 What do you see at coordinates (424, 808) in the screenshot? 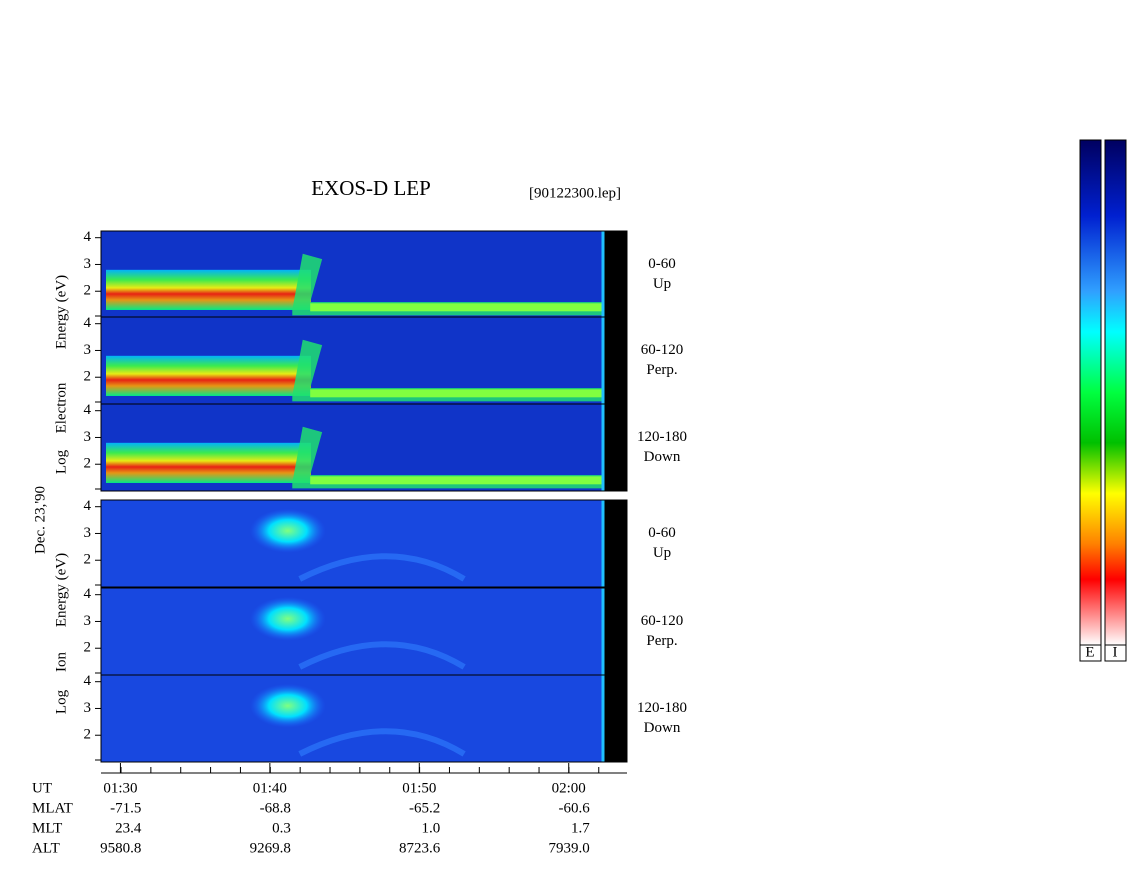
I see `orbit-value: -65.2` at bounding box center [424, 808].